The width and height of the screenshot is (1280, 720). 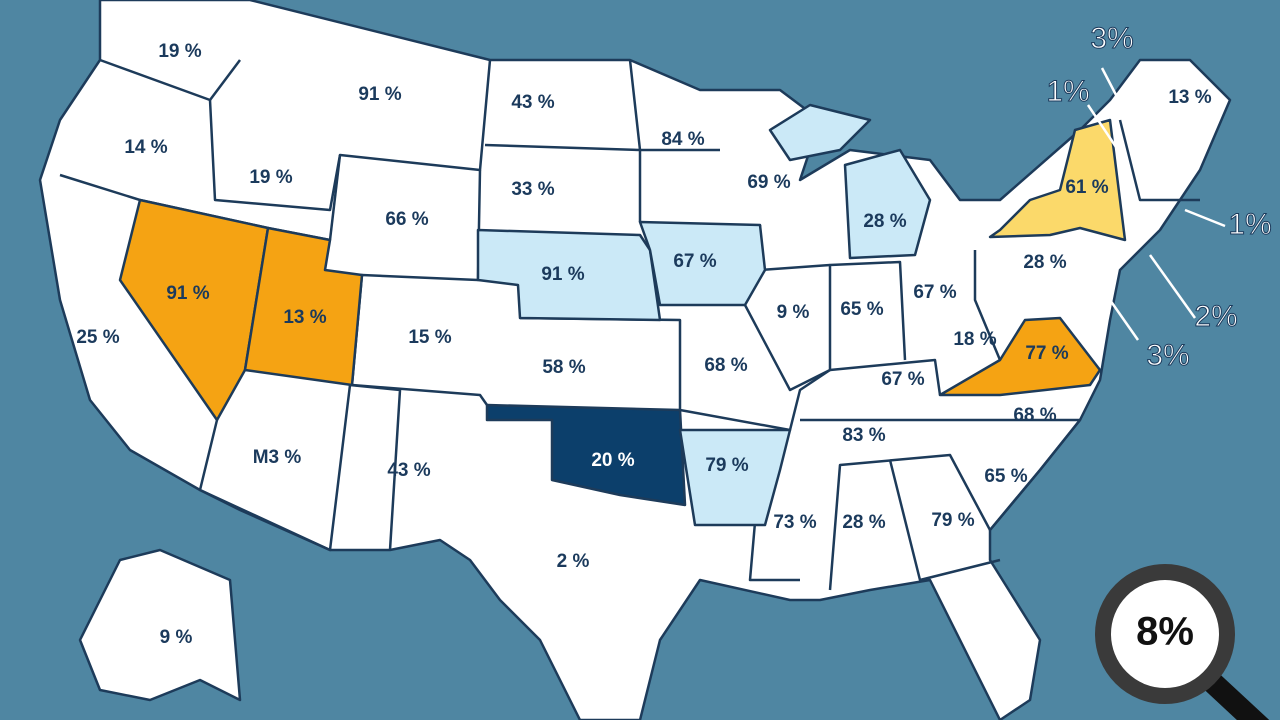 What do you see at coordinates (820, 132) in the screenshot?
I see `state-upper-michigan` at bounding box center [820, 132].